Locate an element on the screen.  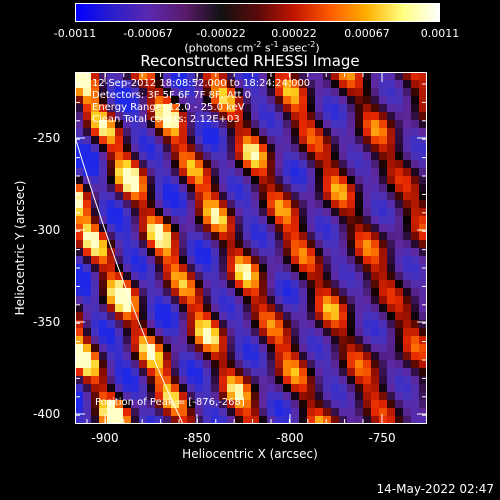
colorbar-tick-label: -0.00067 is located at coordinates (148, 33).